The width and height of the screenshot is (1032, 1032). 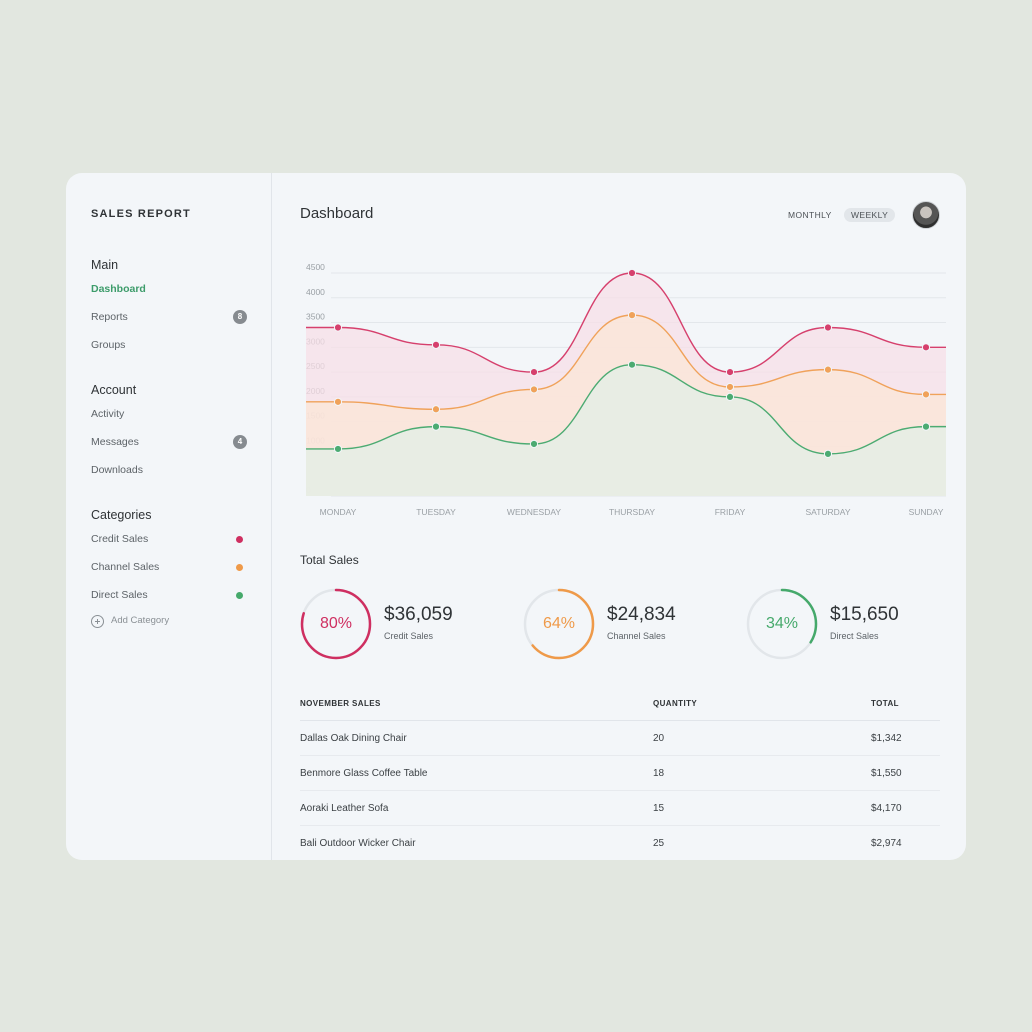 I want to click on direct-sales-percent: 34%, so click(x=782, y=623).